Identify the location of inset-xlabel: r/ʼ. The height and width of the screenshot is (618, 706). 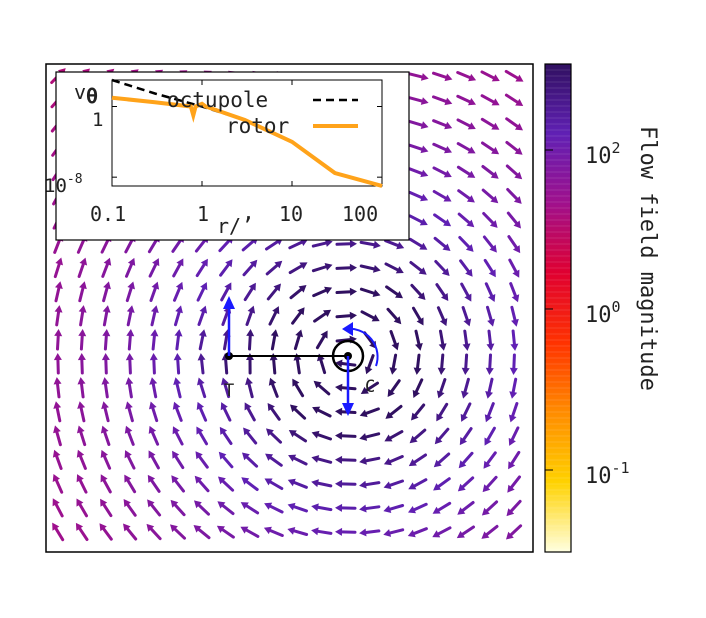
(235, 226).